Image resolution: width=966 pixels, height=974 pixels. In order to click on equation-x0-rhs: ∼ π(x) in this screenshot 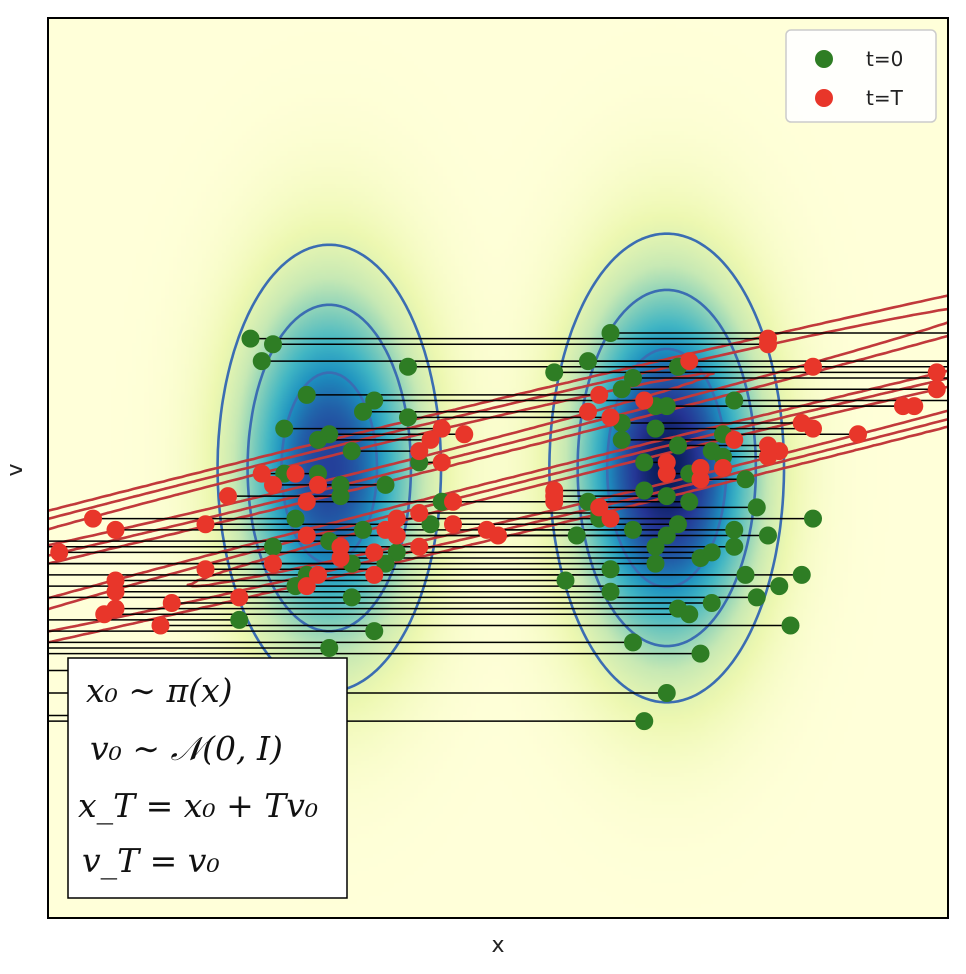, I will do `click(180, 690)`.